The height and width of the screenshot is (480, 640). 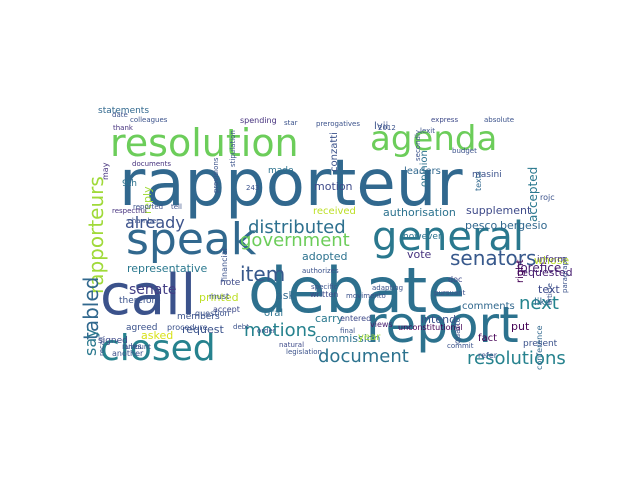 What do you see at coordinates (295, 240) in the screenshot?
I see `word-government: government` at bounding box center [295, 240].